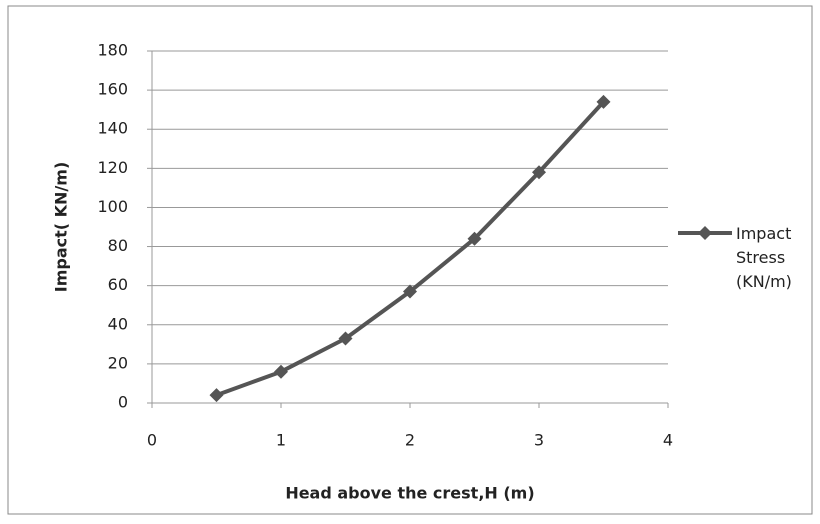  What do you see at coordinates (118, 323) in the screenshot?
I see `y-tick-label: 40` at bounding box center [118, 323].